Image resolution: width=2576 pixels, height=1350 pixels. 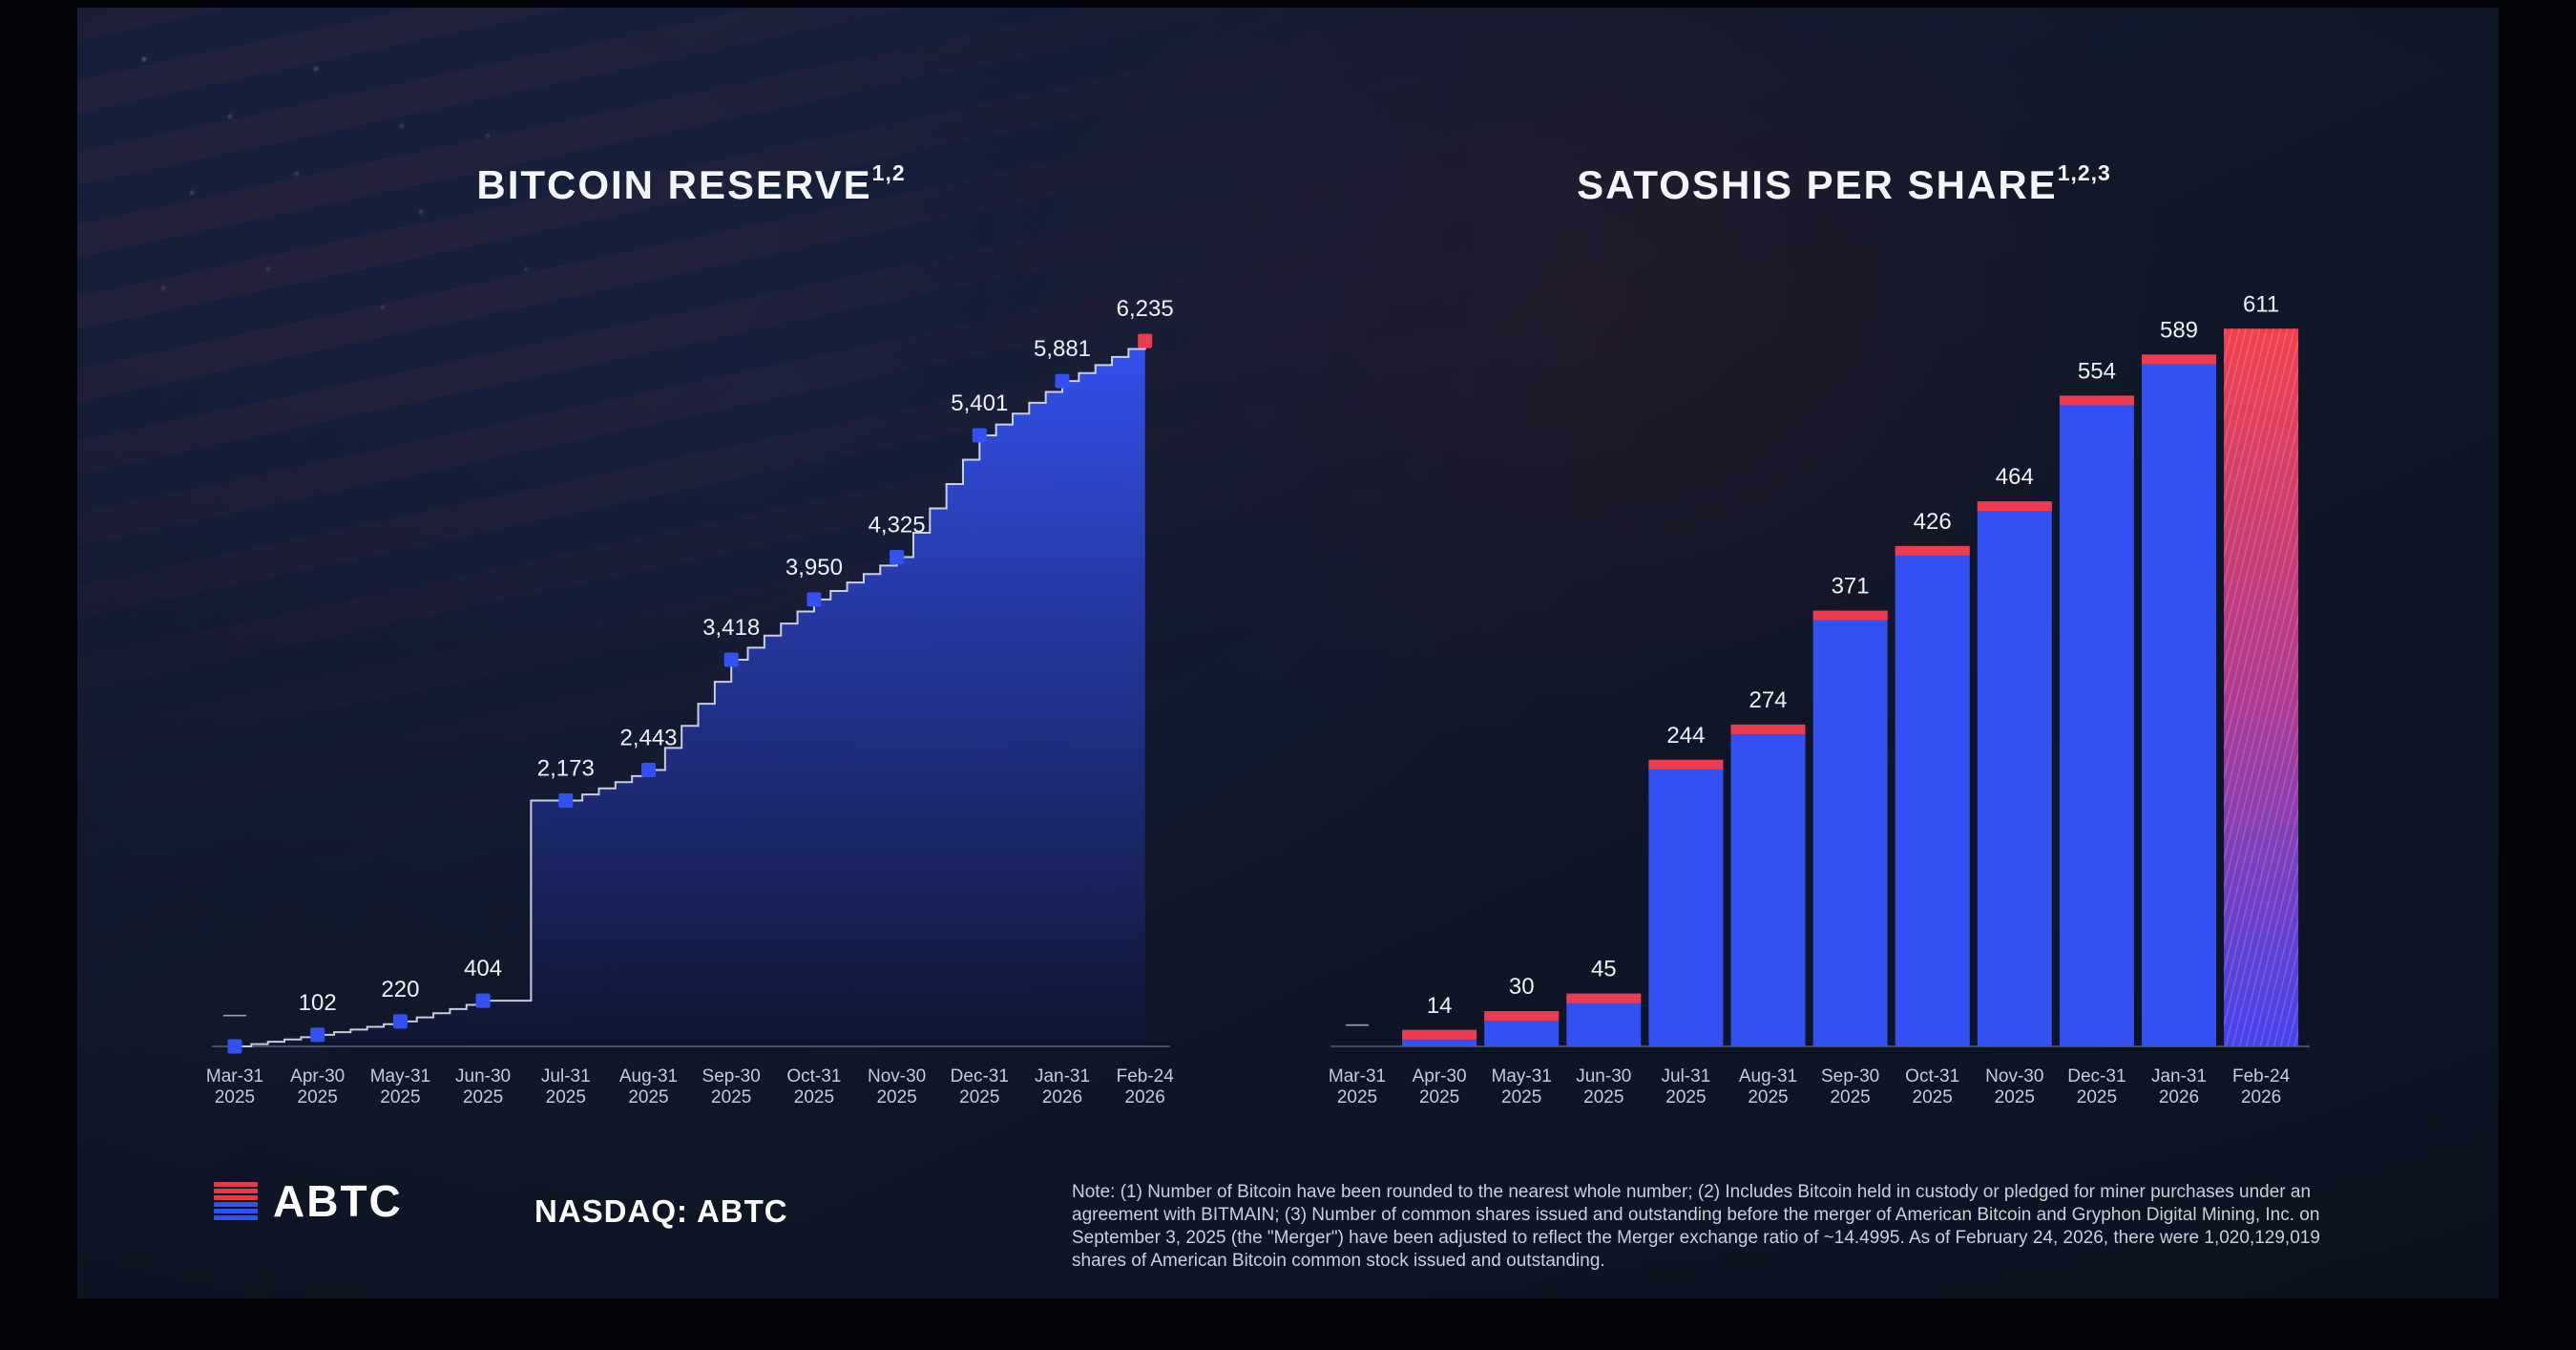 I want to click on abtc-logo: ABTC, so click(x=308, y=1201).